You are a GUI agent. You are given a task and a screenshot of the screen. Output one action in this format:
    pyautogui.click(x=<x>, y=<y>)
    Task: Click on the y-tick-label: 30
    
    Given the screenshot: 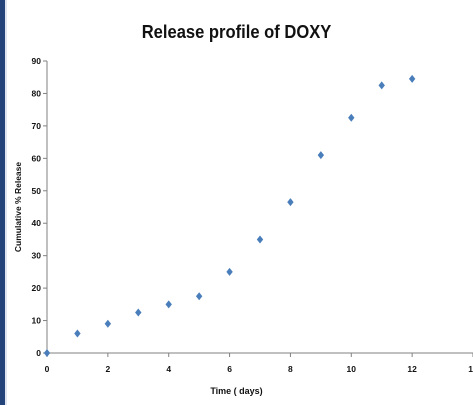 What is the action you would take?
    pyautogui.click(x=37, y=256)
    